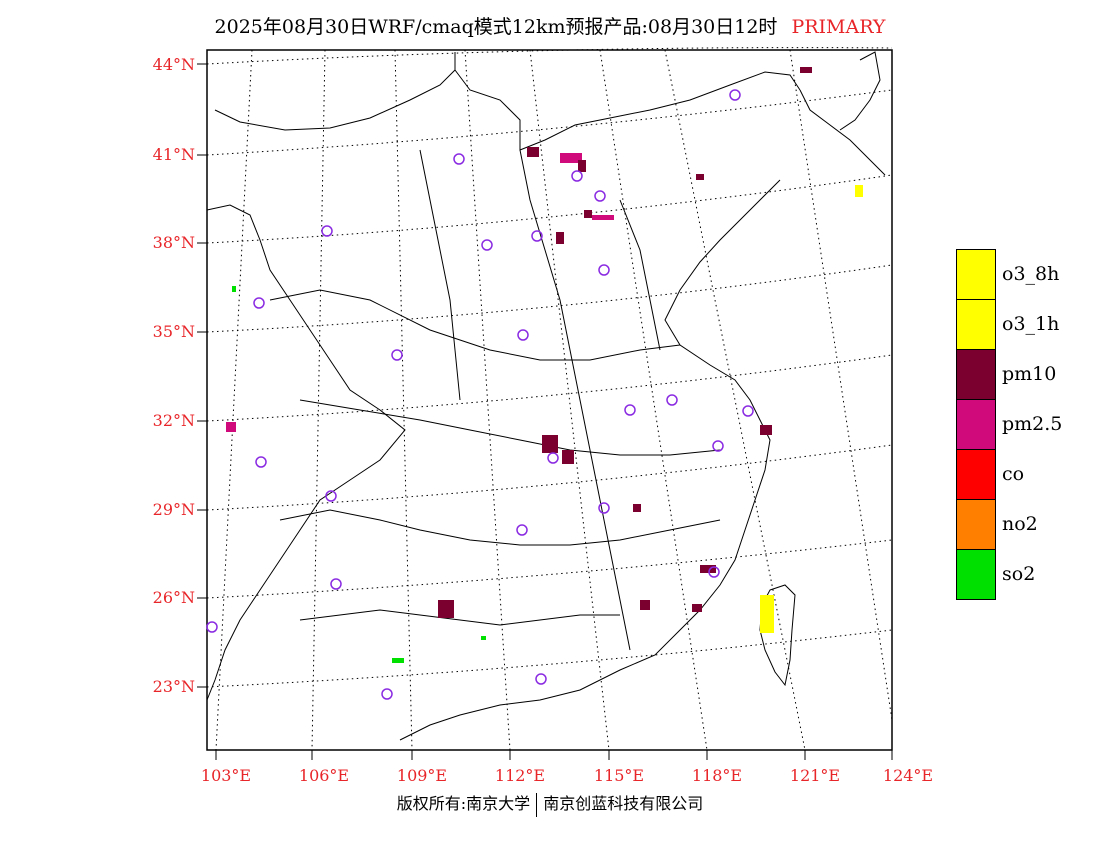  What do you see at coordinates (496, 27) in the screenshot?
I see `title-text: 2025年08月30日WRF/cmaq模式12km预报产品:08月30日12时` at bounding box center [496, 27].